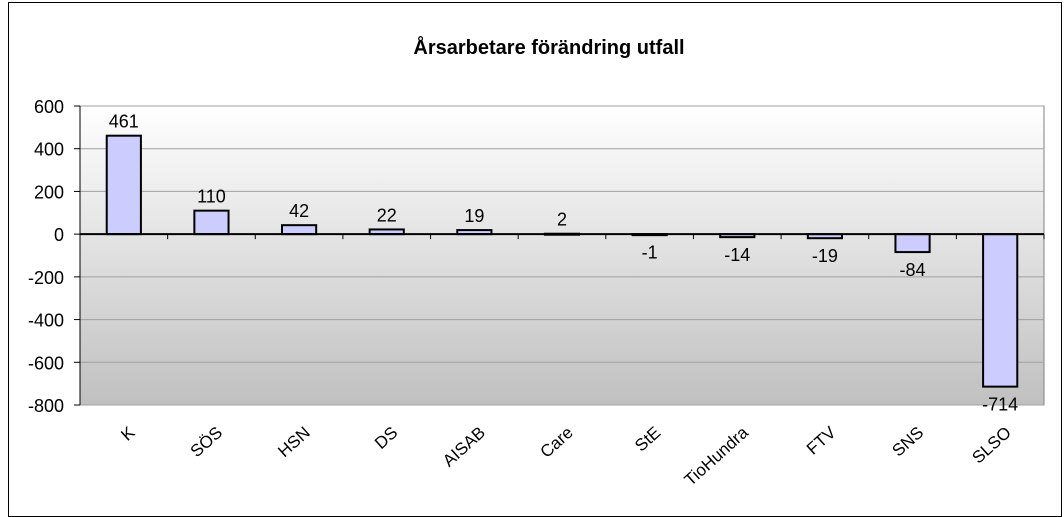  Describe the element at coordinates (650, 252) in the screenshot. I see `data-label: -1` at that location.